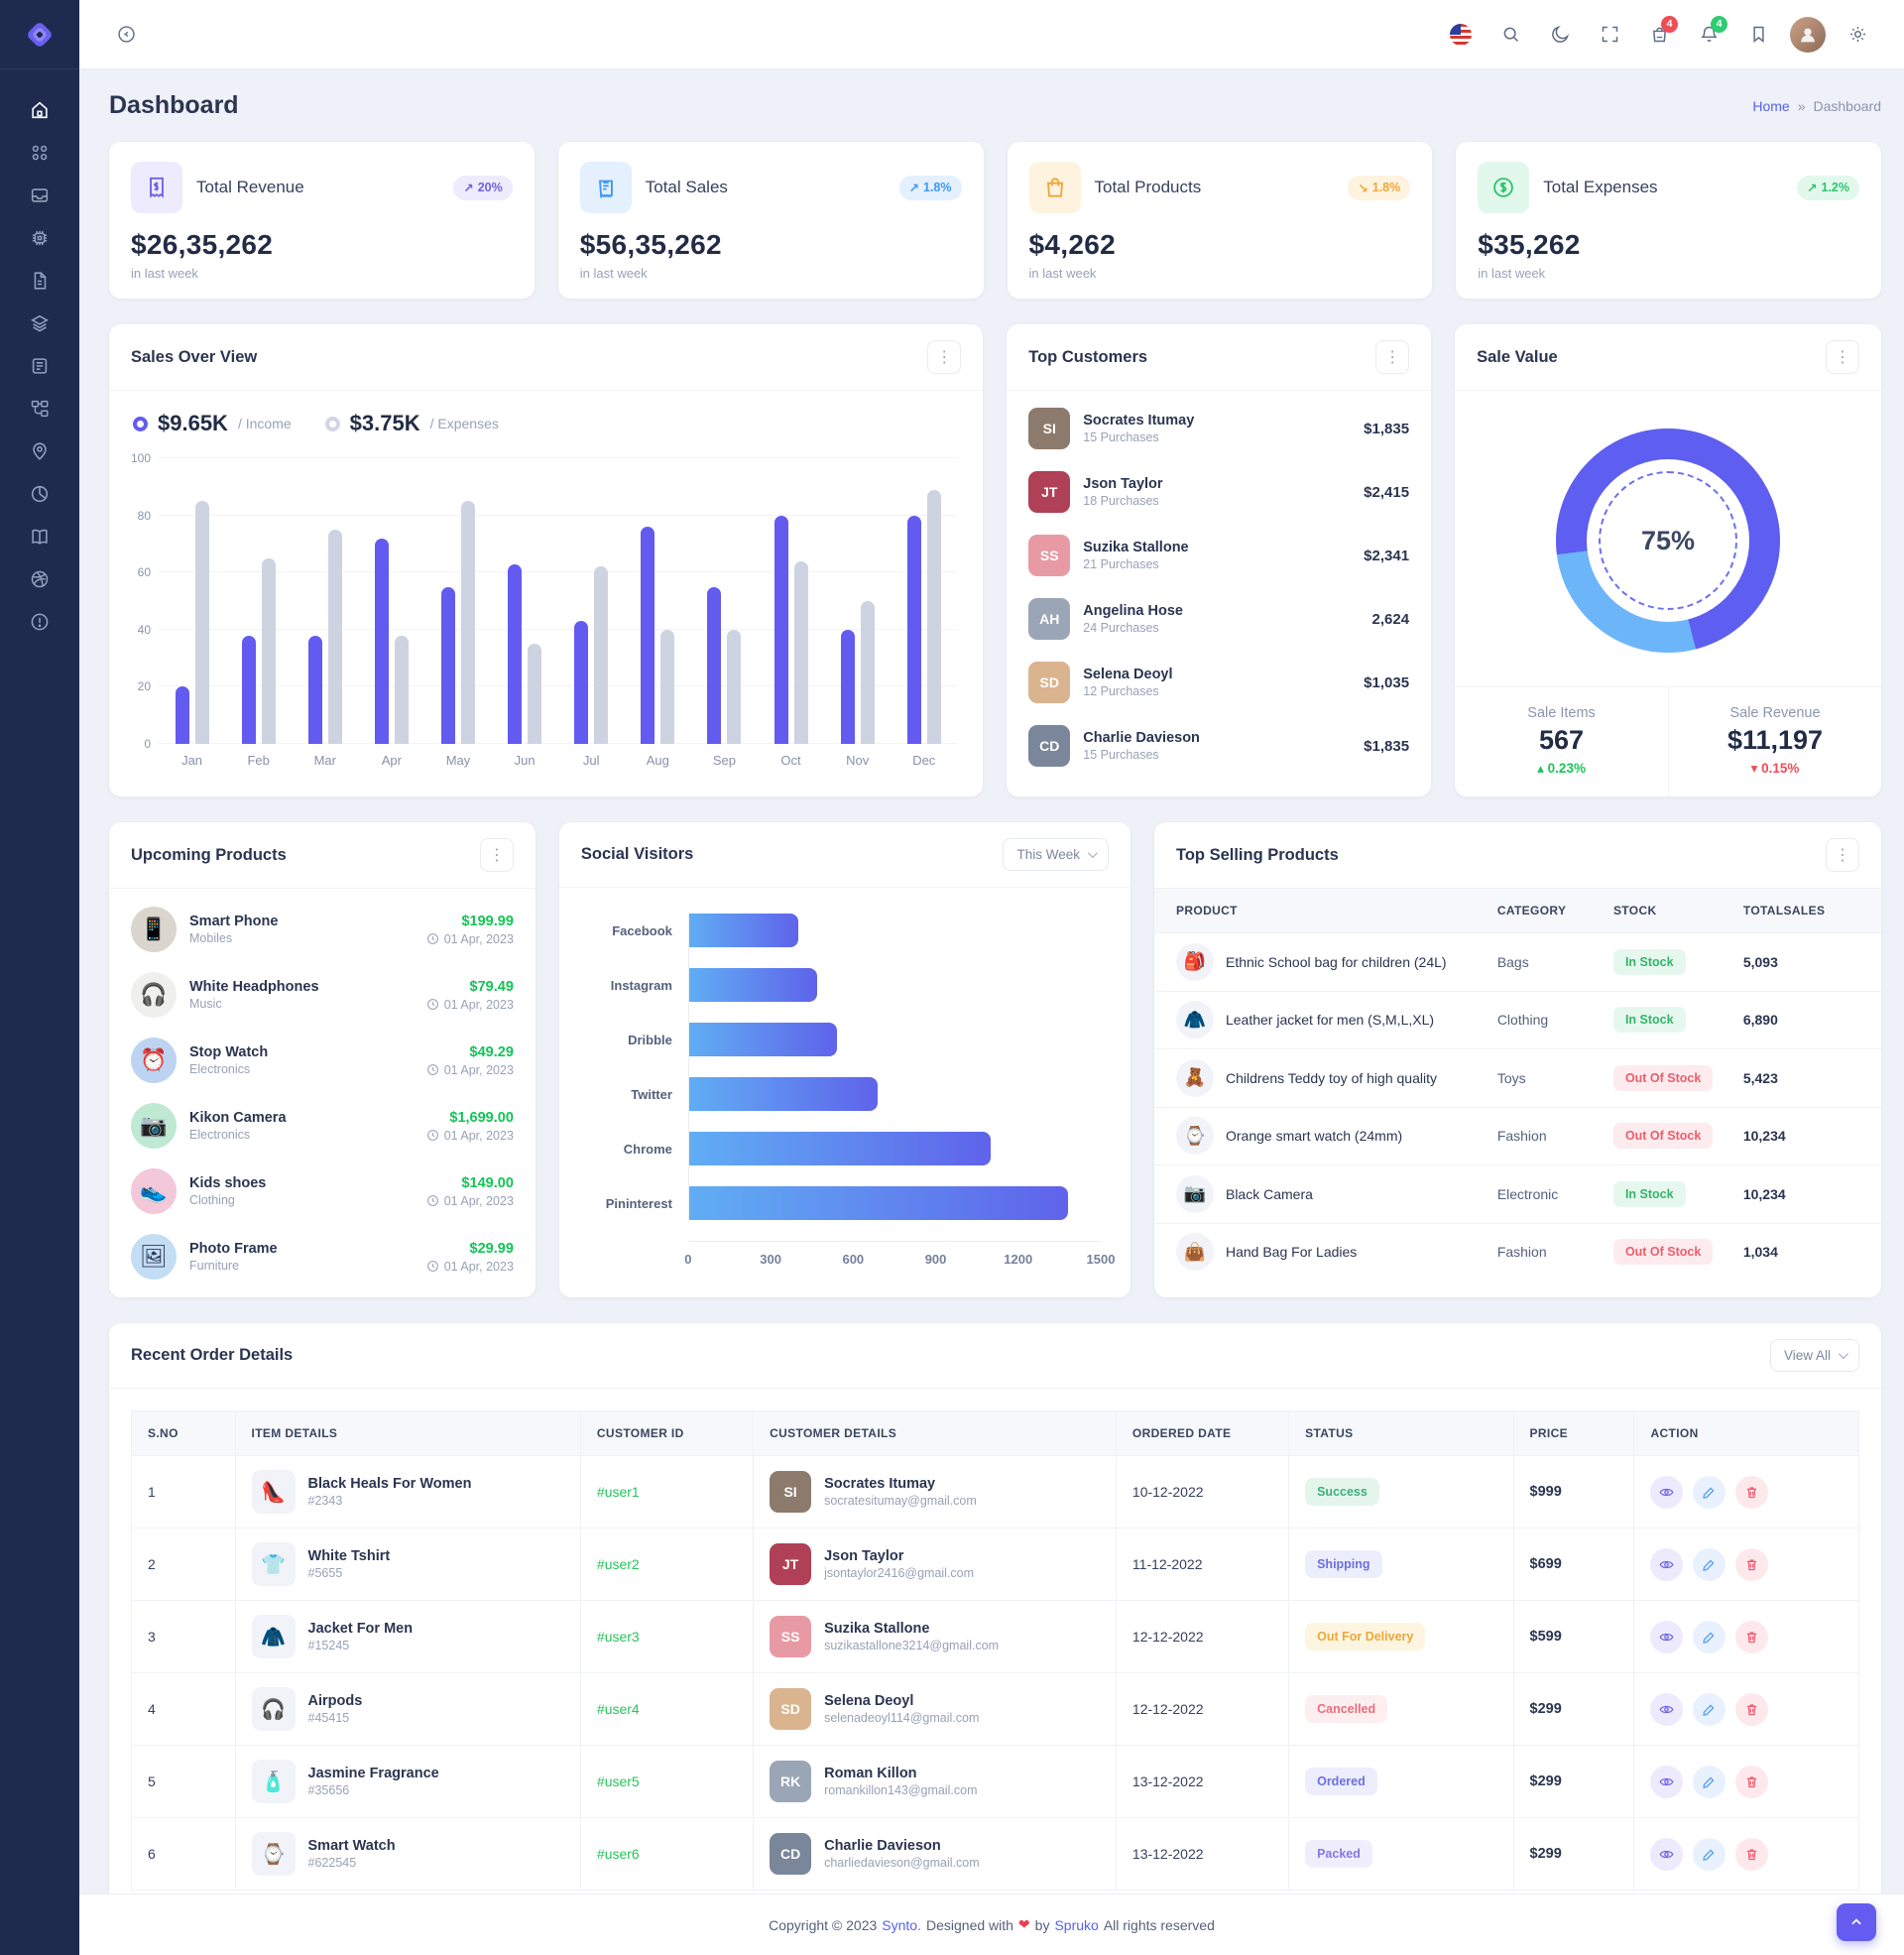 This screenshot has width=1904, height=1955. What do you see at coordinates (1049, 429) in the screenshot?
I see `avatar-initials: SI` at bounding box center [1049, 429].